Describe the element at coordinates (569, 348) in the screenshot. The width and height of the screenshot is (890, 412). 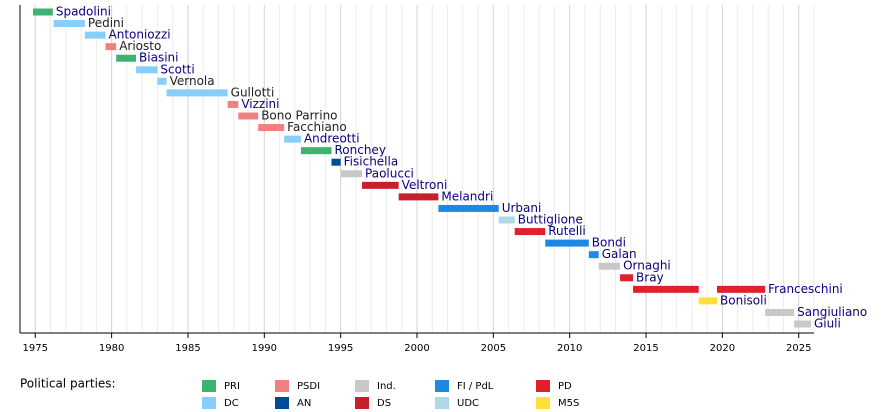
I see `x-tick-label: 2010` at that location.